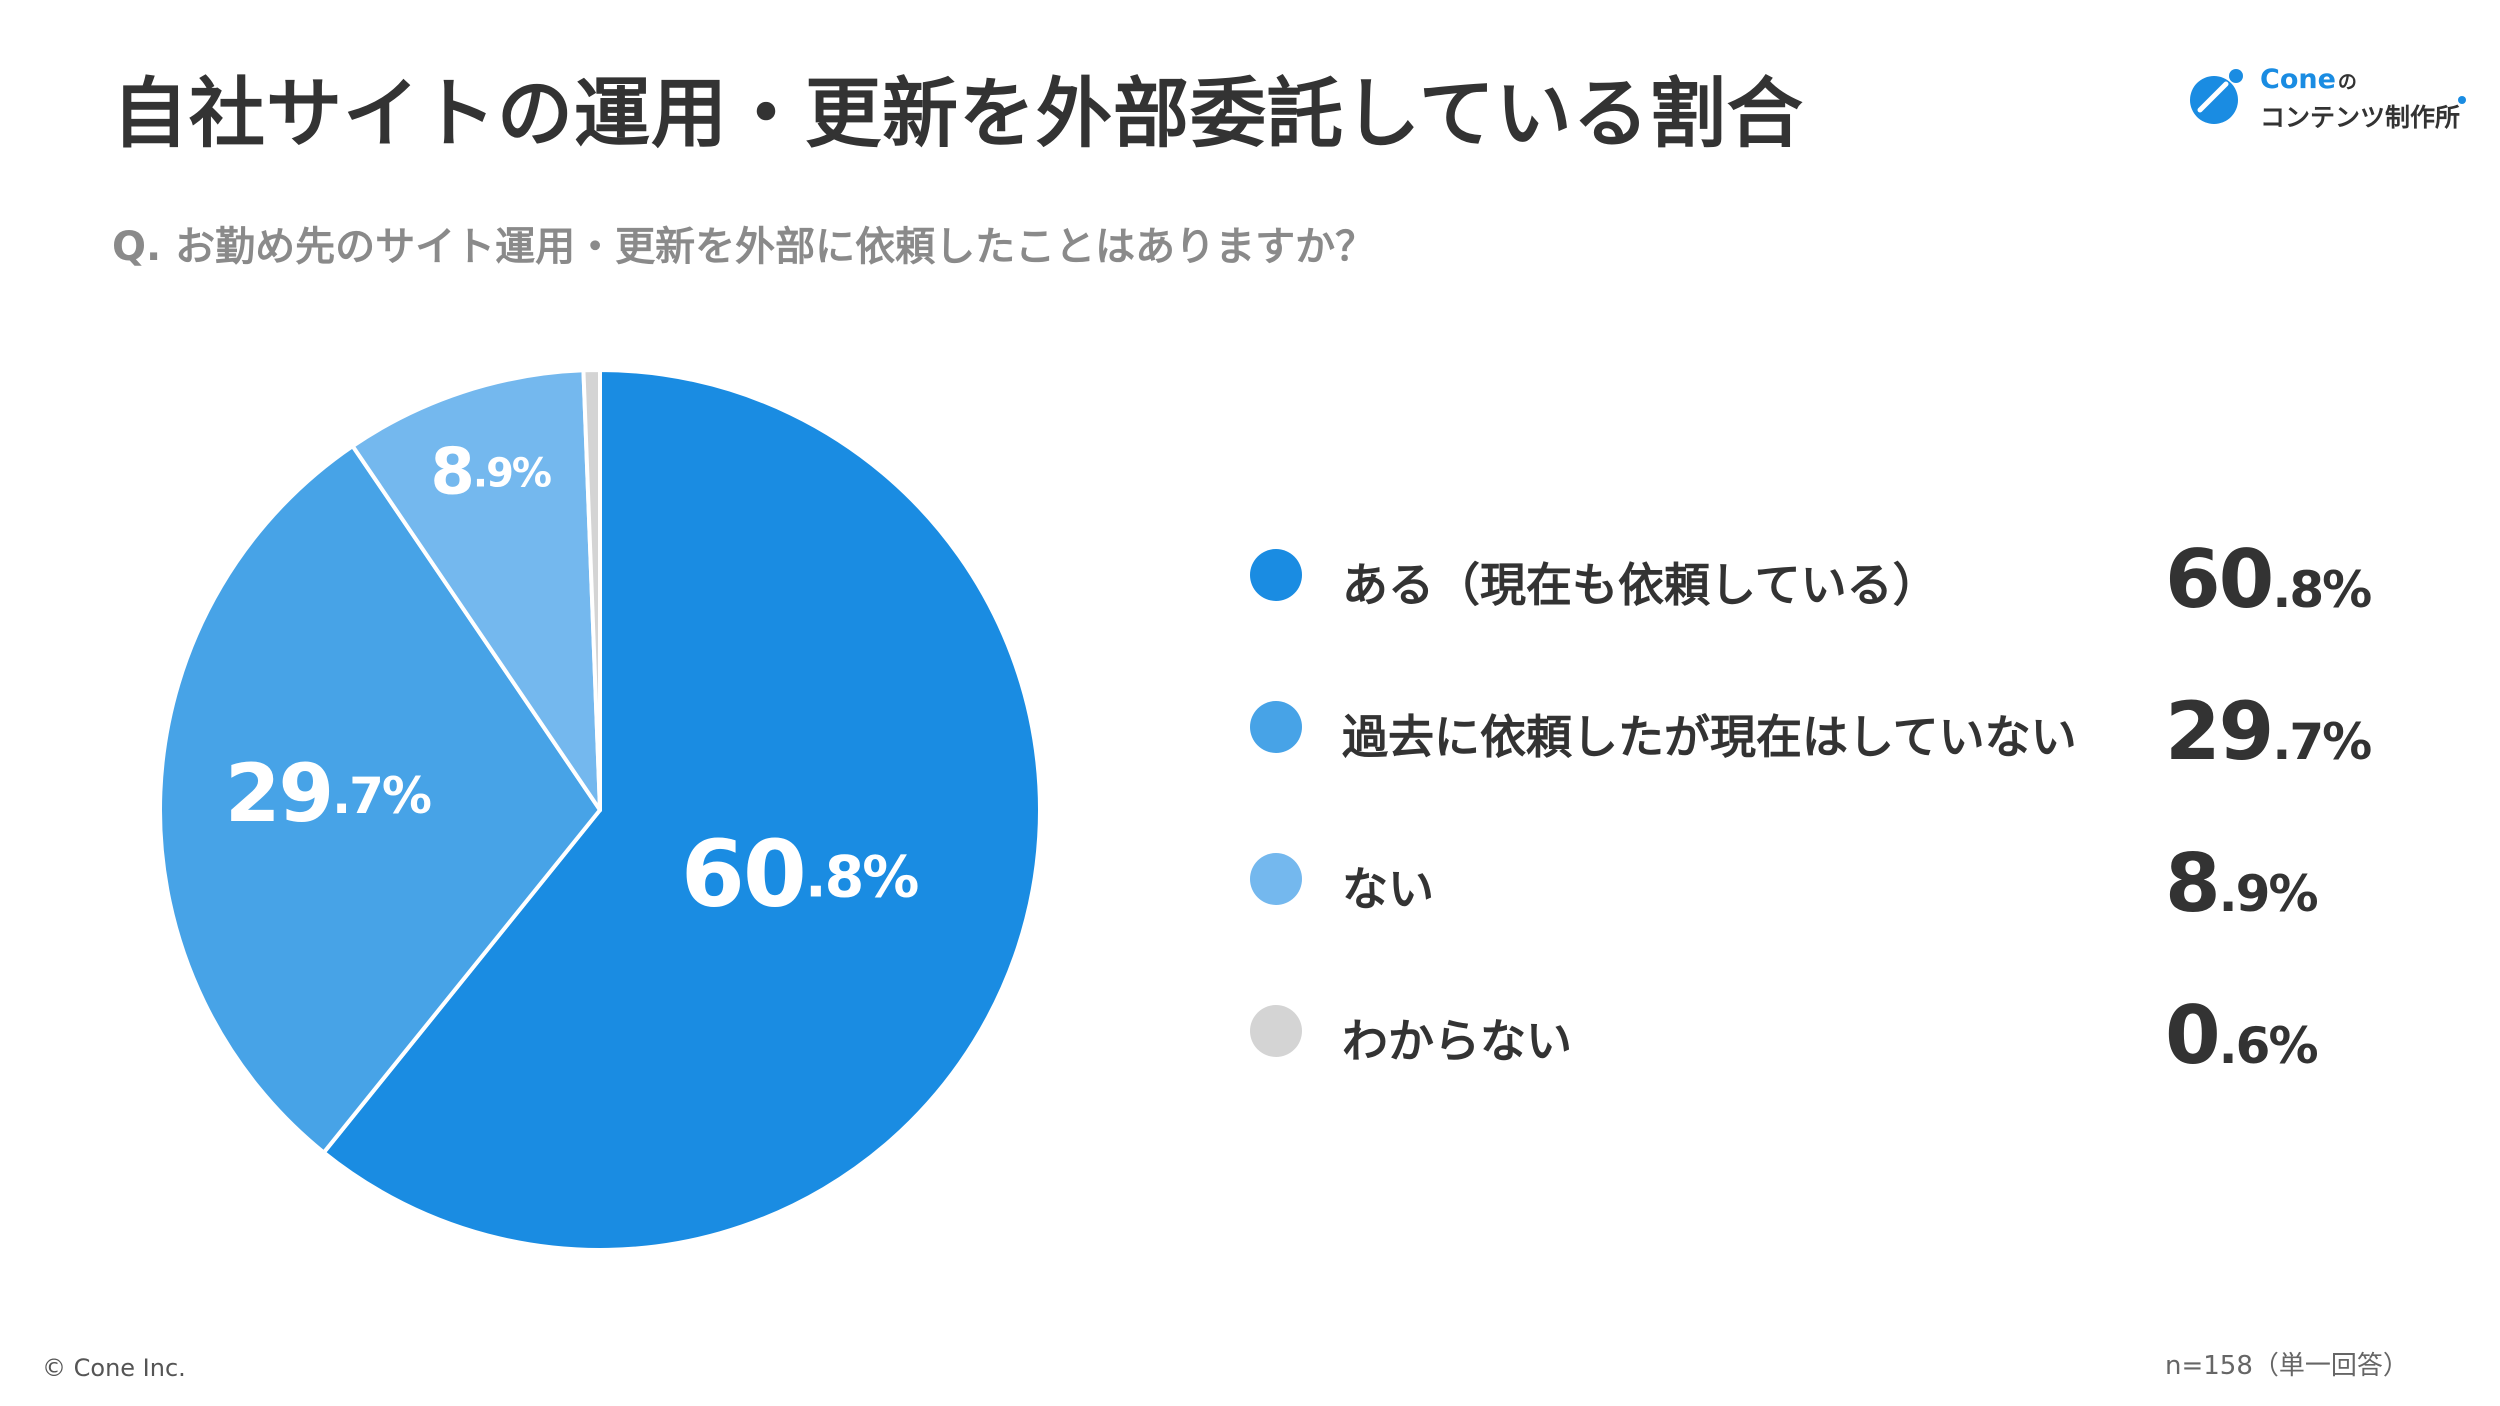 This screenshot has height=1406, width=2500. What do you see at coordinates (2287, 1366) in the screenshot?
I see `sample-size-note: n=158（単一回答）` at bounding box center [2287, 1366].